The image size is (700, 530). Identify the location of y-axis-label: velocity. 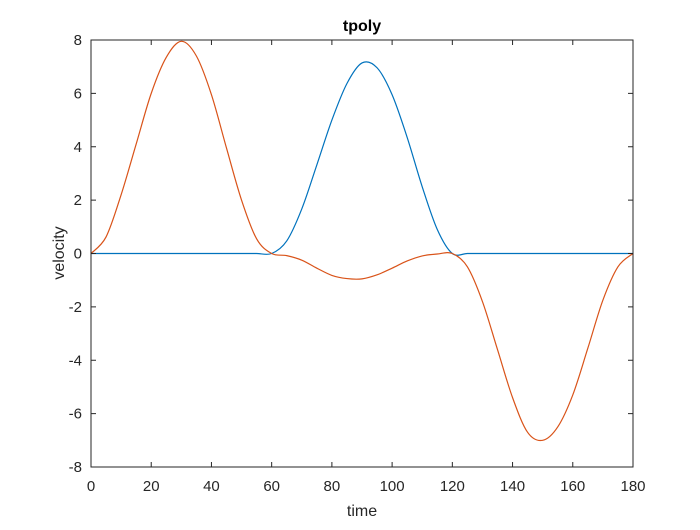
(59, 252).